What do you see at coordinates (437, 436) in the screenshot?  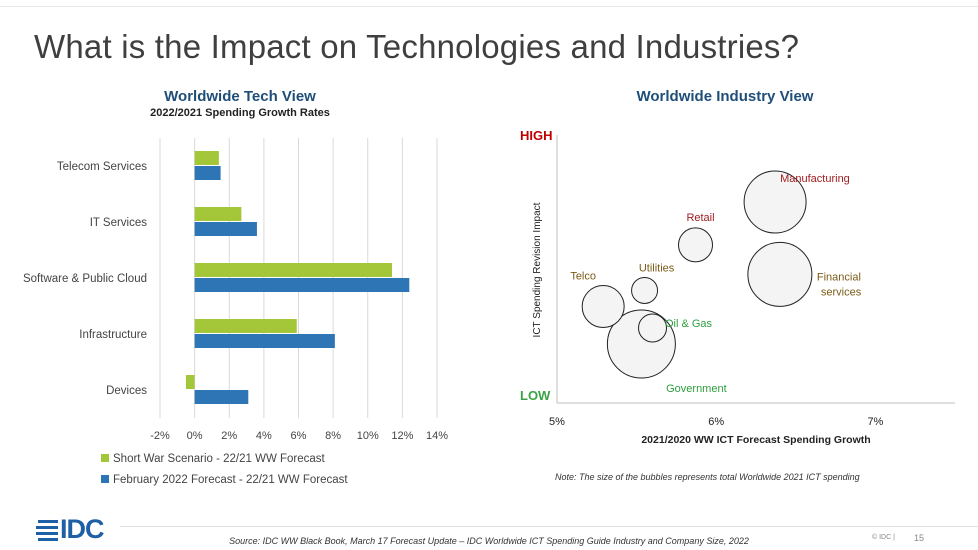 I see `x-tick-label: 14%` at bounding box center [437, 436].